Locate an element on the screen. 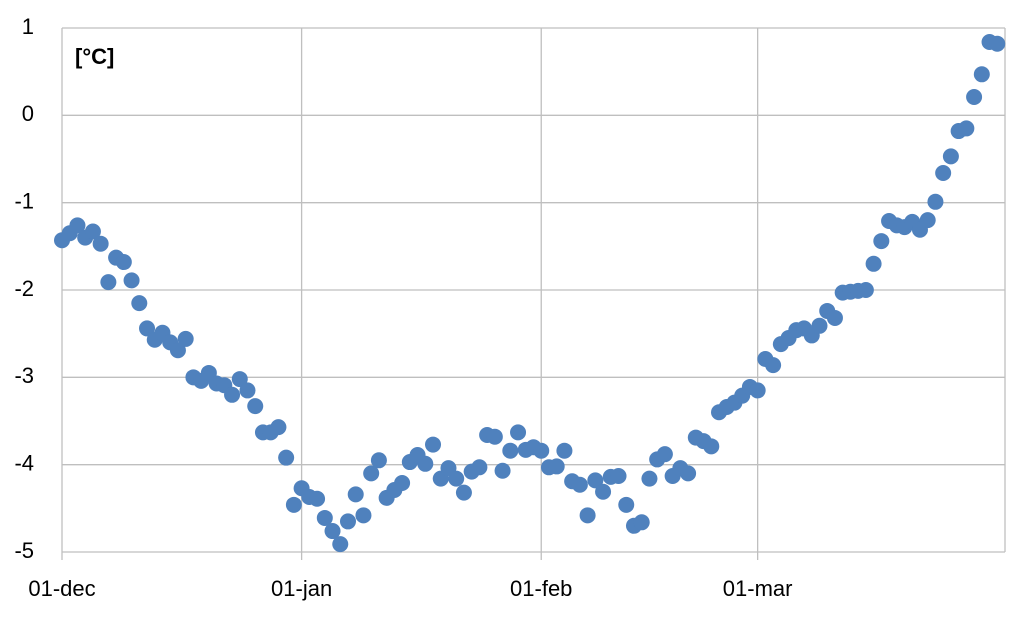 Image resolution: width=1027 pixels, height=620 pixels. y-tick-label: -5 is located at coordinates (24, 550).